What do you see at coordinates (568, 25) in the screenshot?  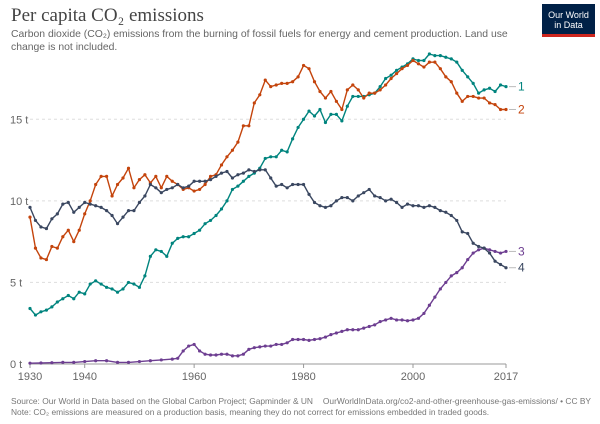 I see `logo-line-2: in Data` at bounding box center [568, 25].